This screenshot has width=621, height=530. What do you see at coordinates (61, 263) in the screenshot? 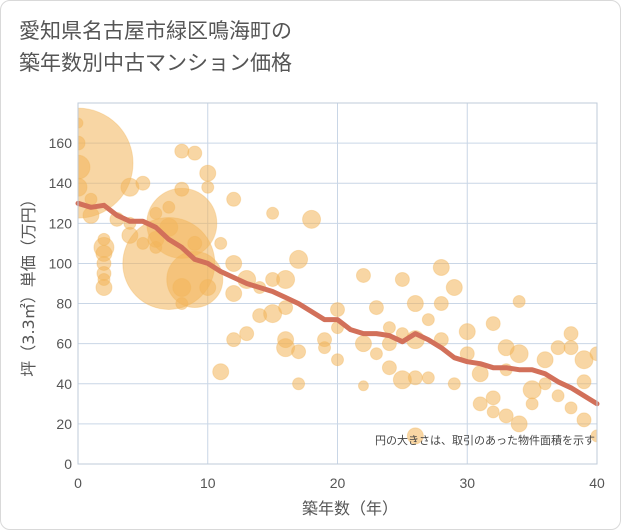
I see `y-tick-label: 100` at bounding box center [61, 263].